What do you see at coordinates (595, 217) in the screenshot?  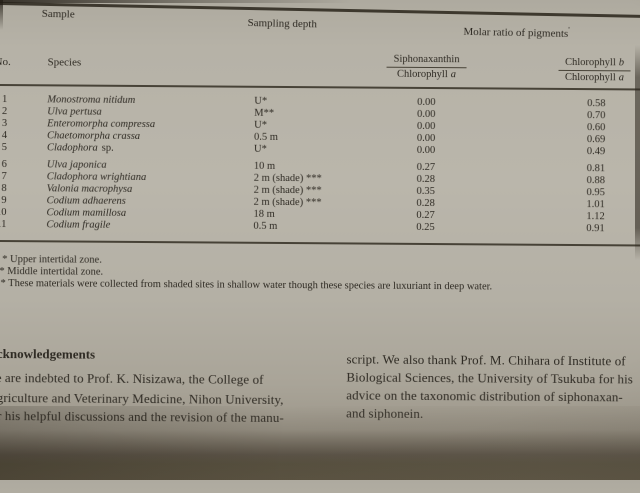 I see `chlorophyll-ratio-cell: 1.12` at bounding box center [595, 217].